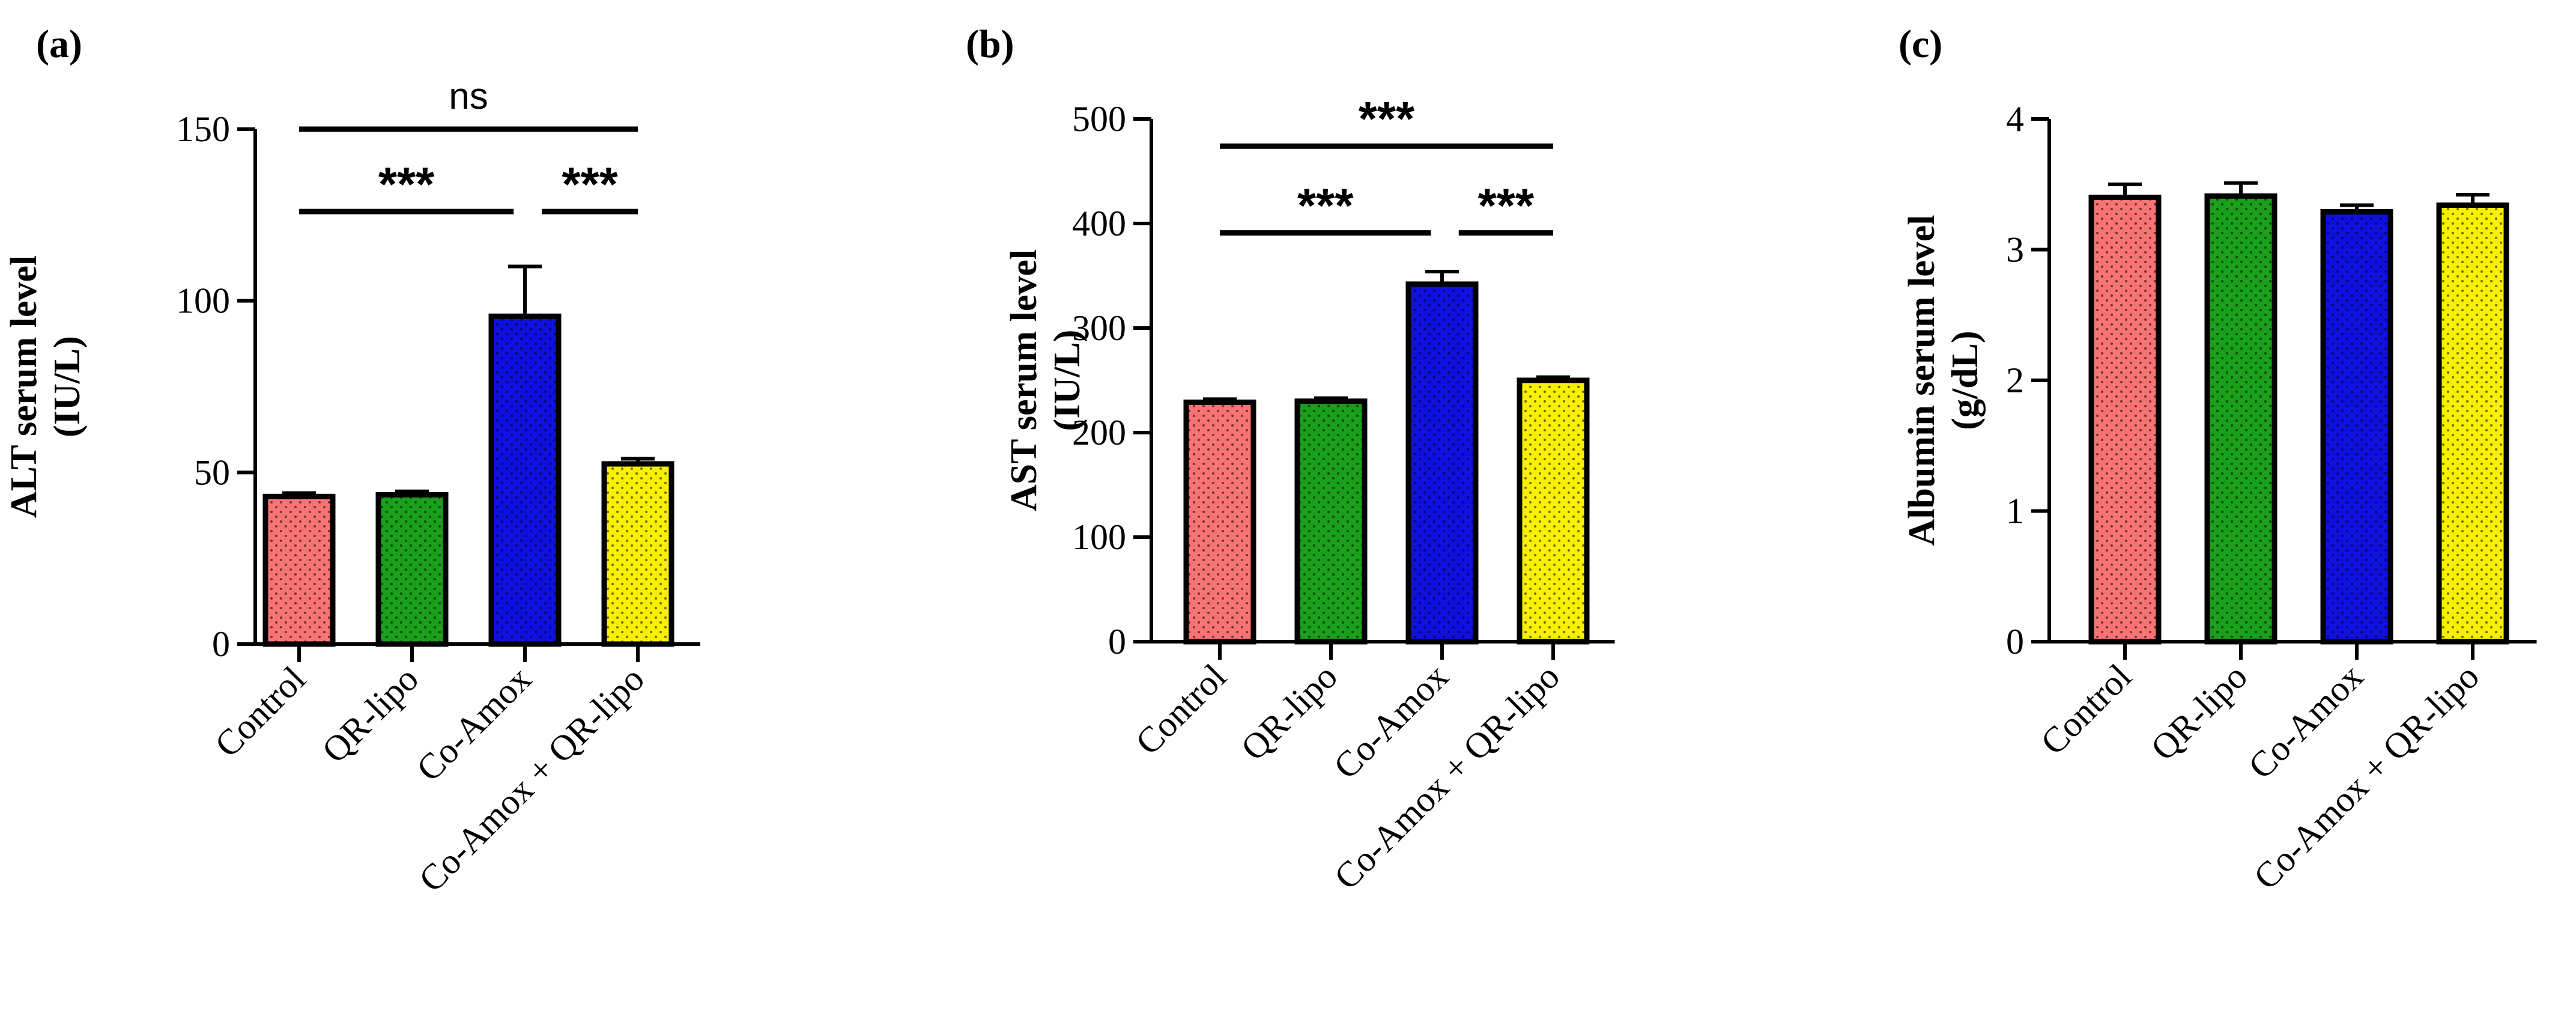  I want to click on y-tick-label: 300, so click(1099, 328).